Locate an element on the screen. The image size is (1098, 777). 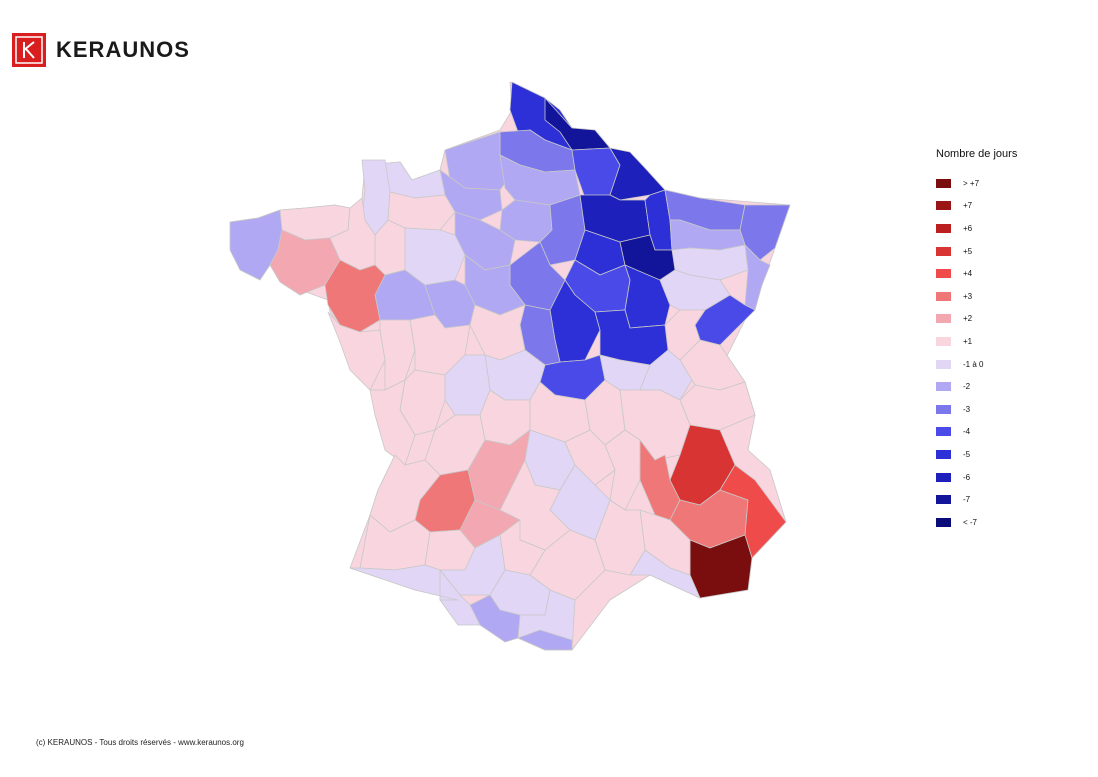
dept-pyrenees-atlantiques is located at coordinates (404, 582).